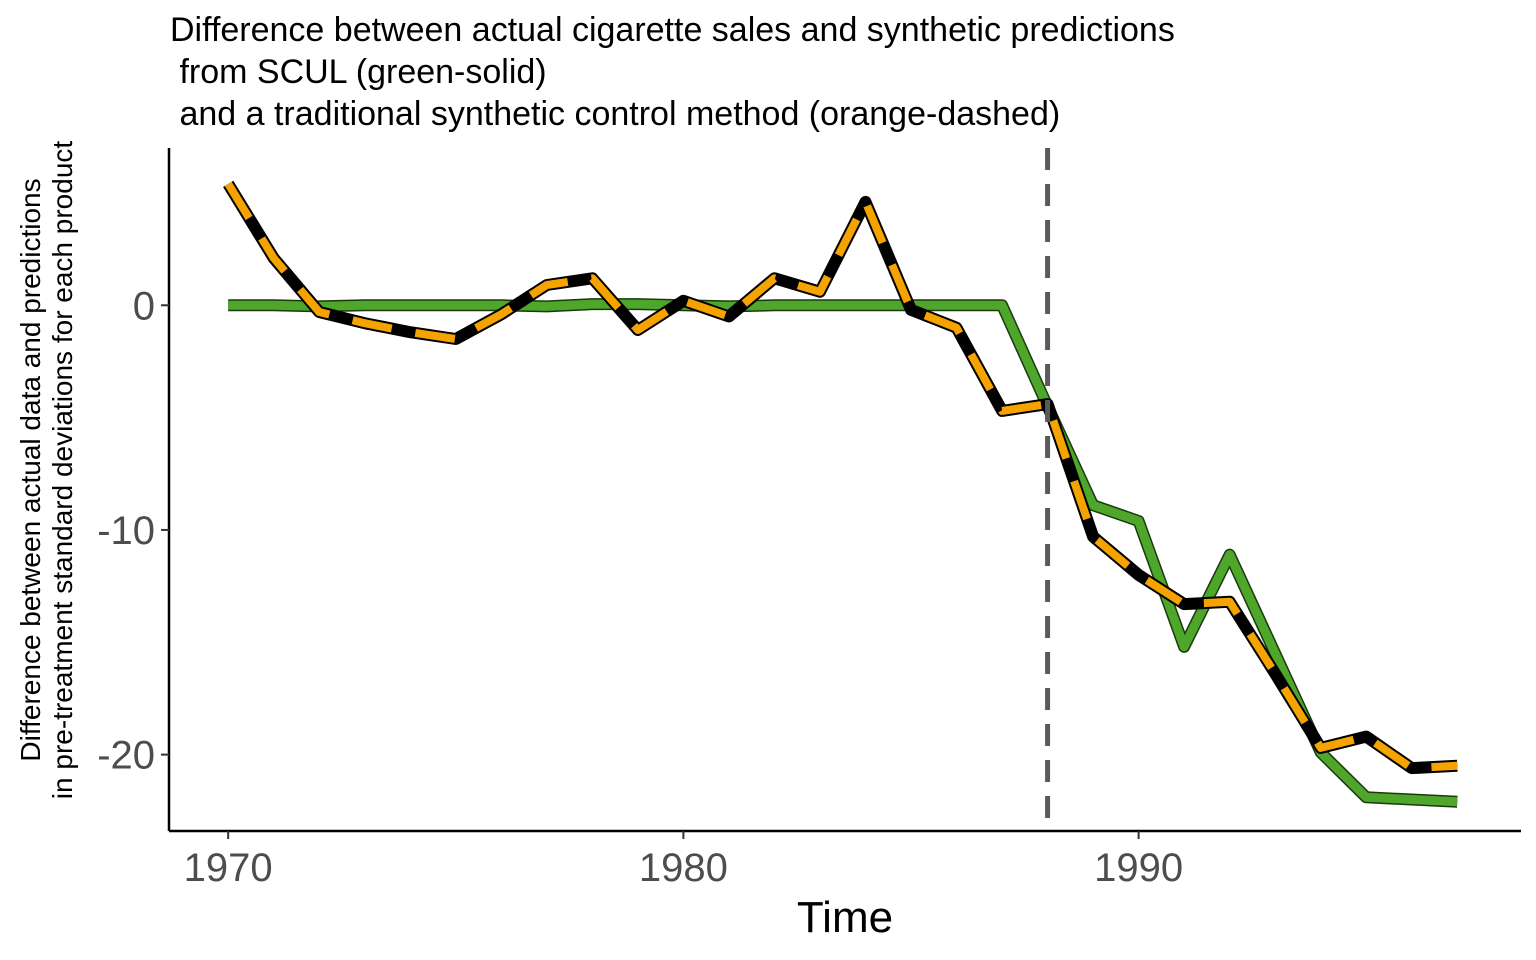  Describe the element at coordinates (1138, 868) in the screenshot. I see `x-tick-label: 1990` at that location.